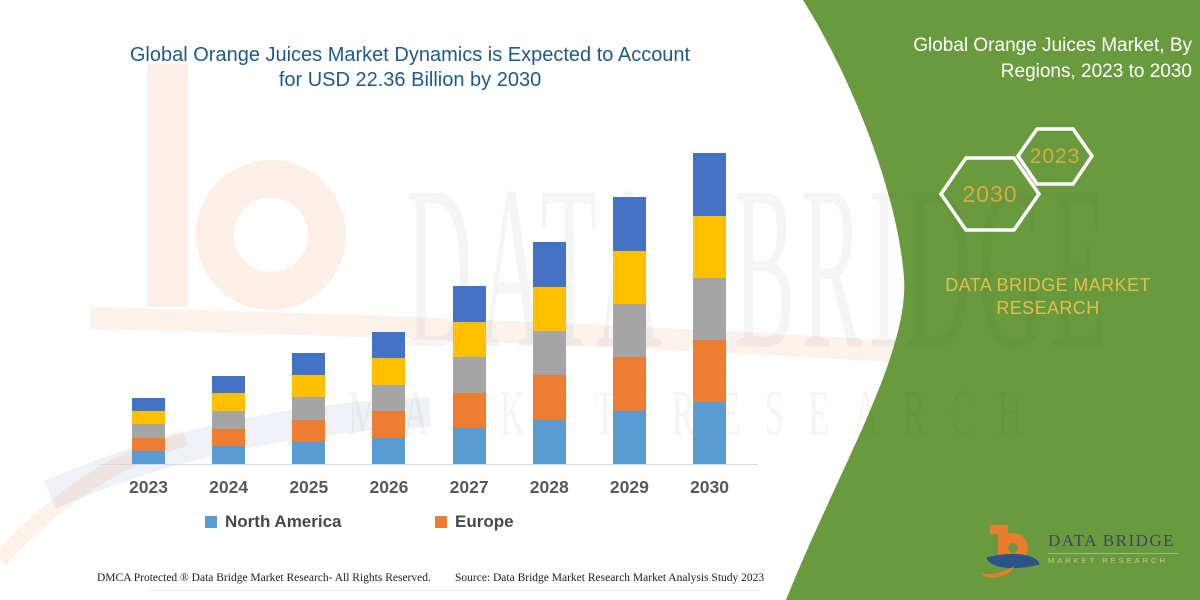 The image size is (1200, 600). I want to click on hexagon-badge-2023: 2023, so click(1055, 156).